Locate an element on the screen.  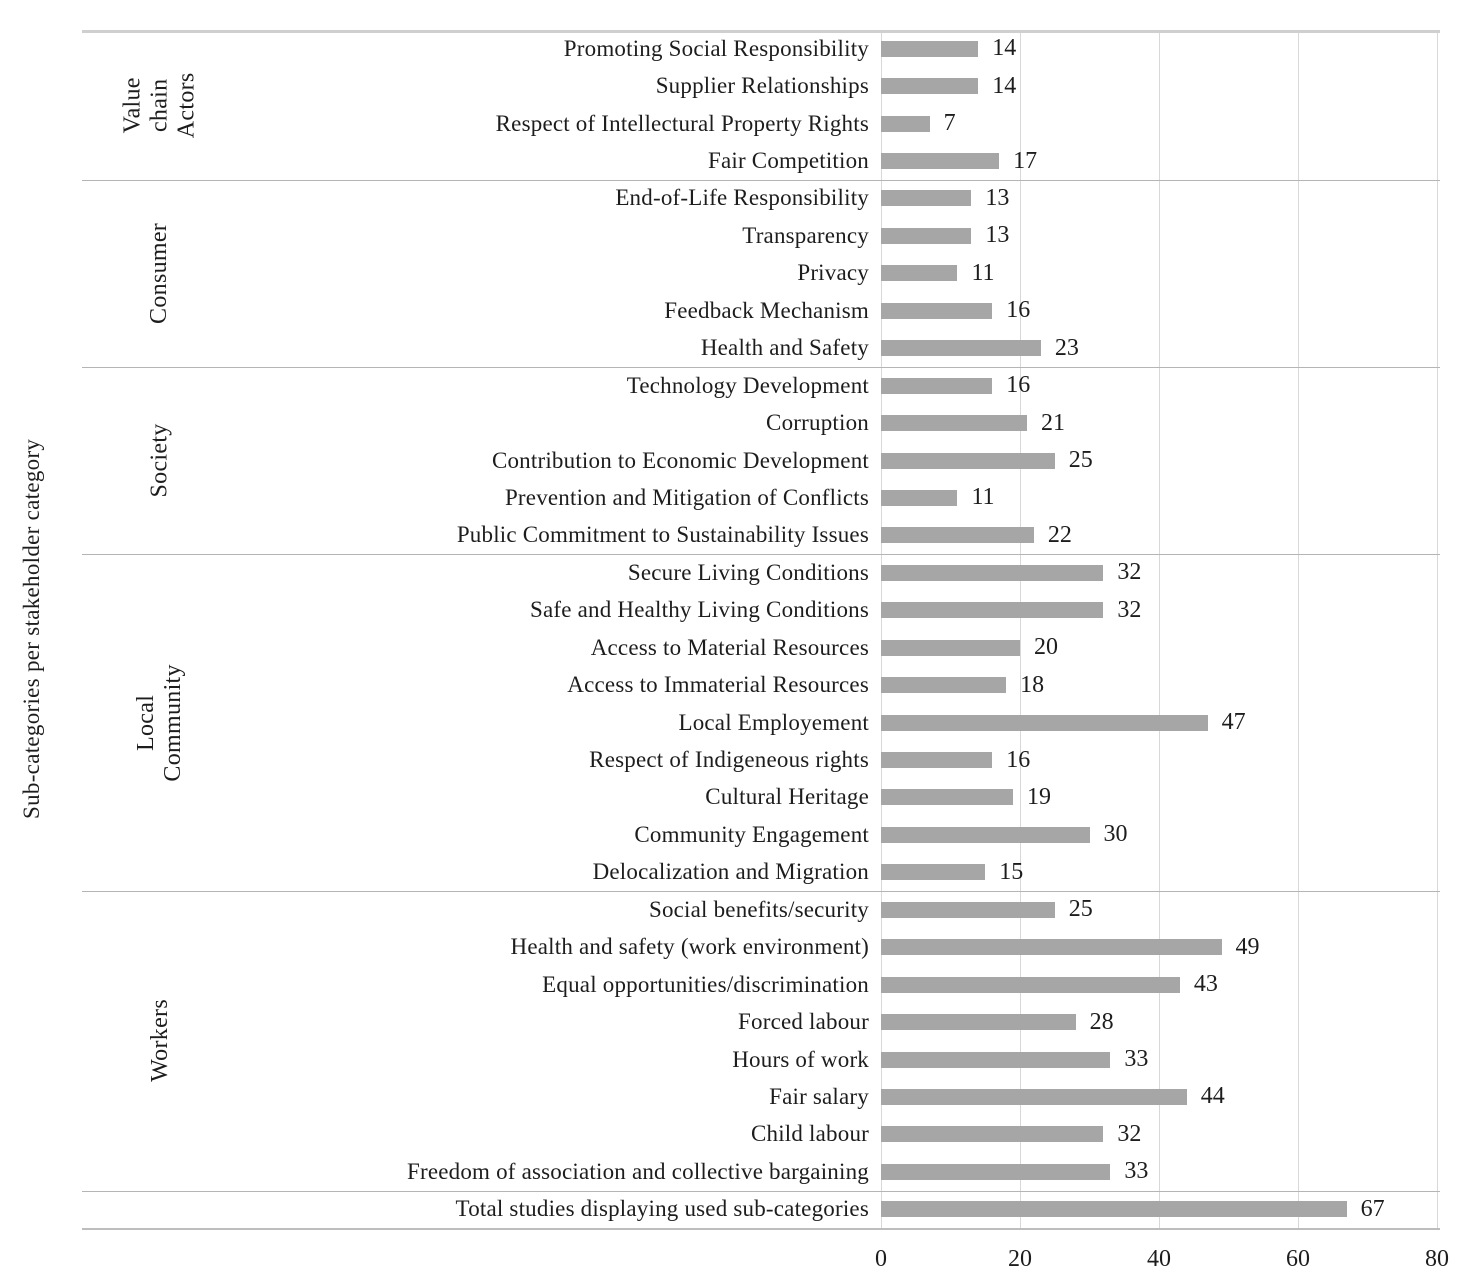
category-label: Transparency is located at coordinates (805, 235).